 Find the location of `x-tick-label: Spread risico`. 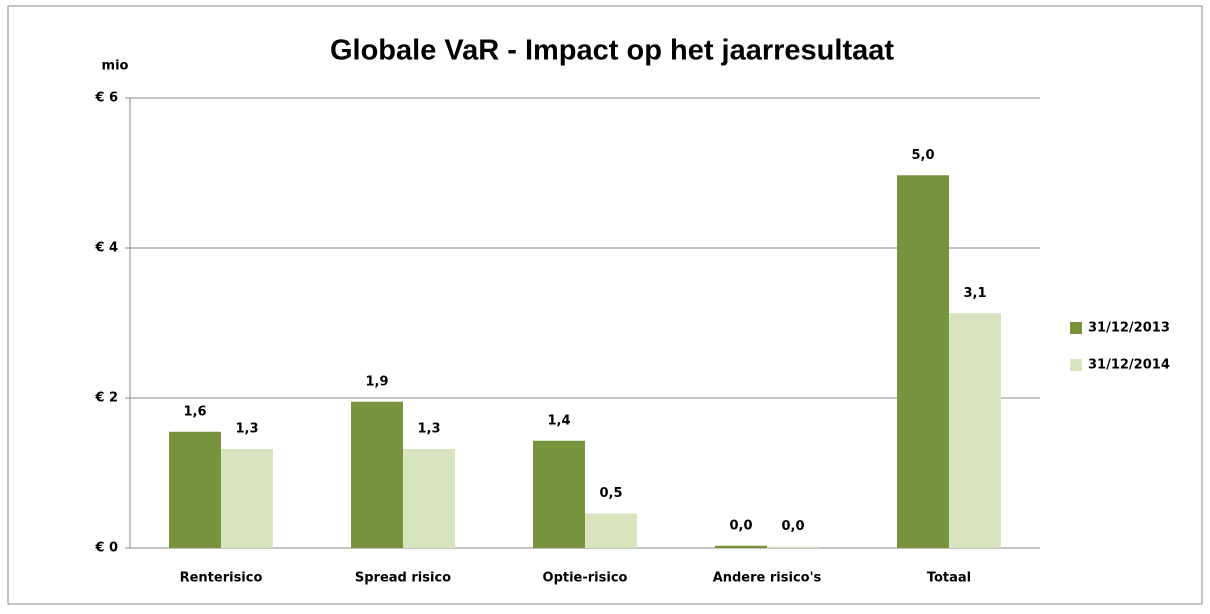

x-tick-label: Spread risico is located at coordinates (403, 578).